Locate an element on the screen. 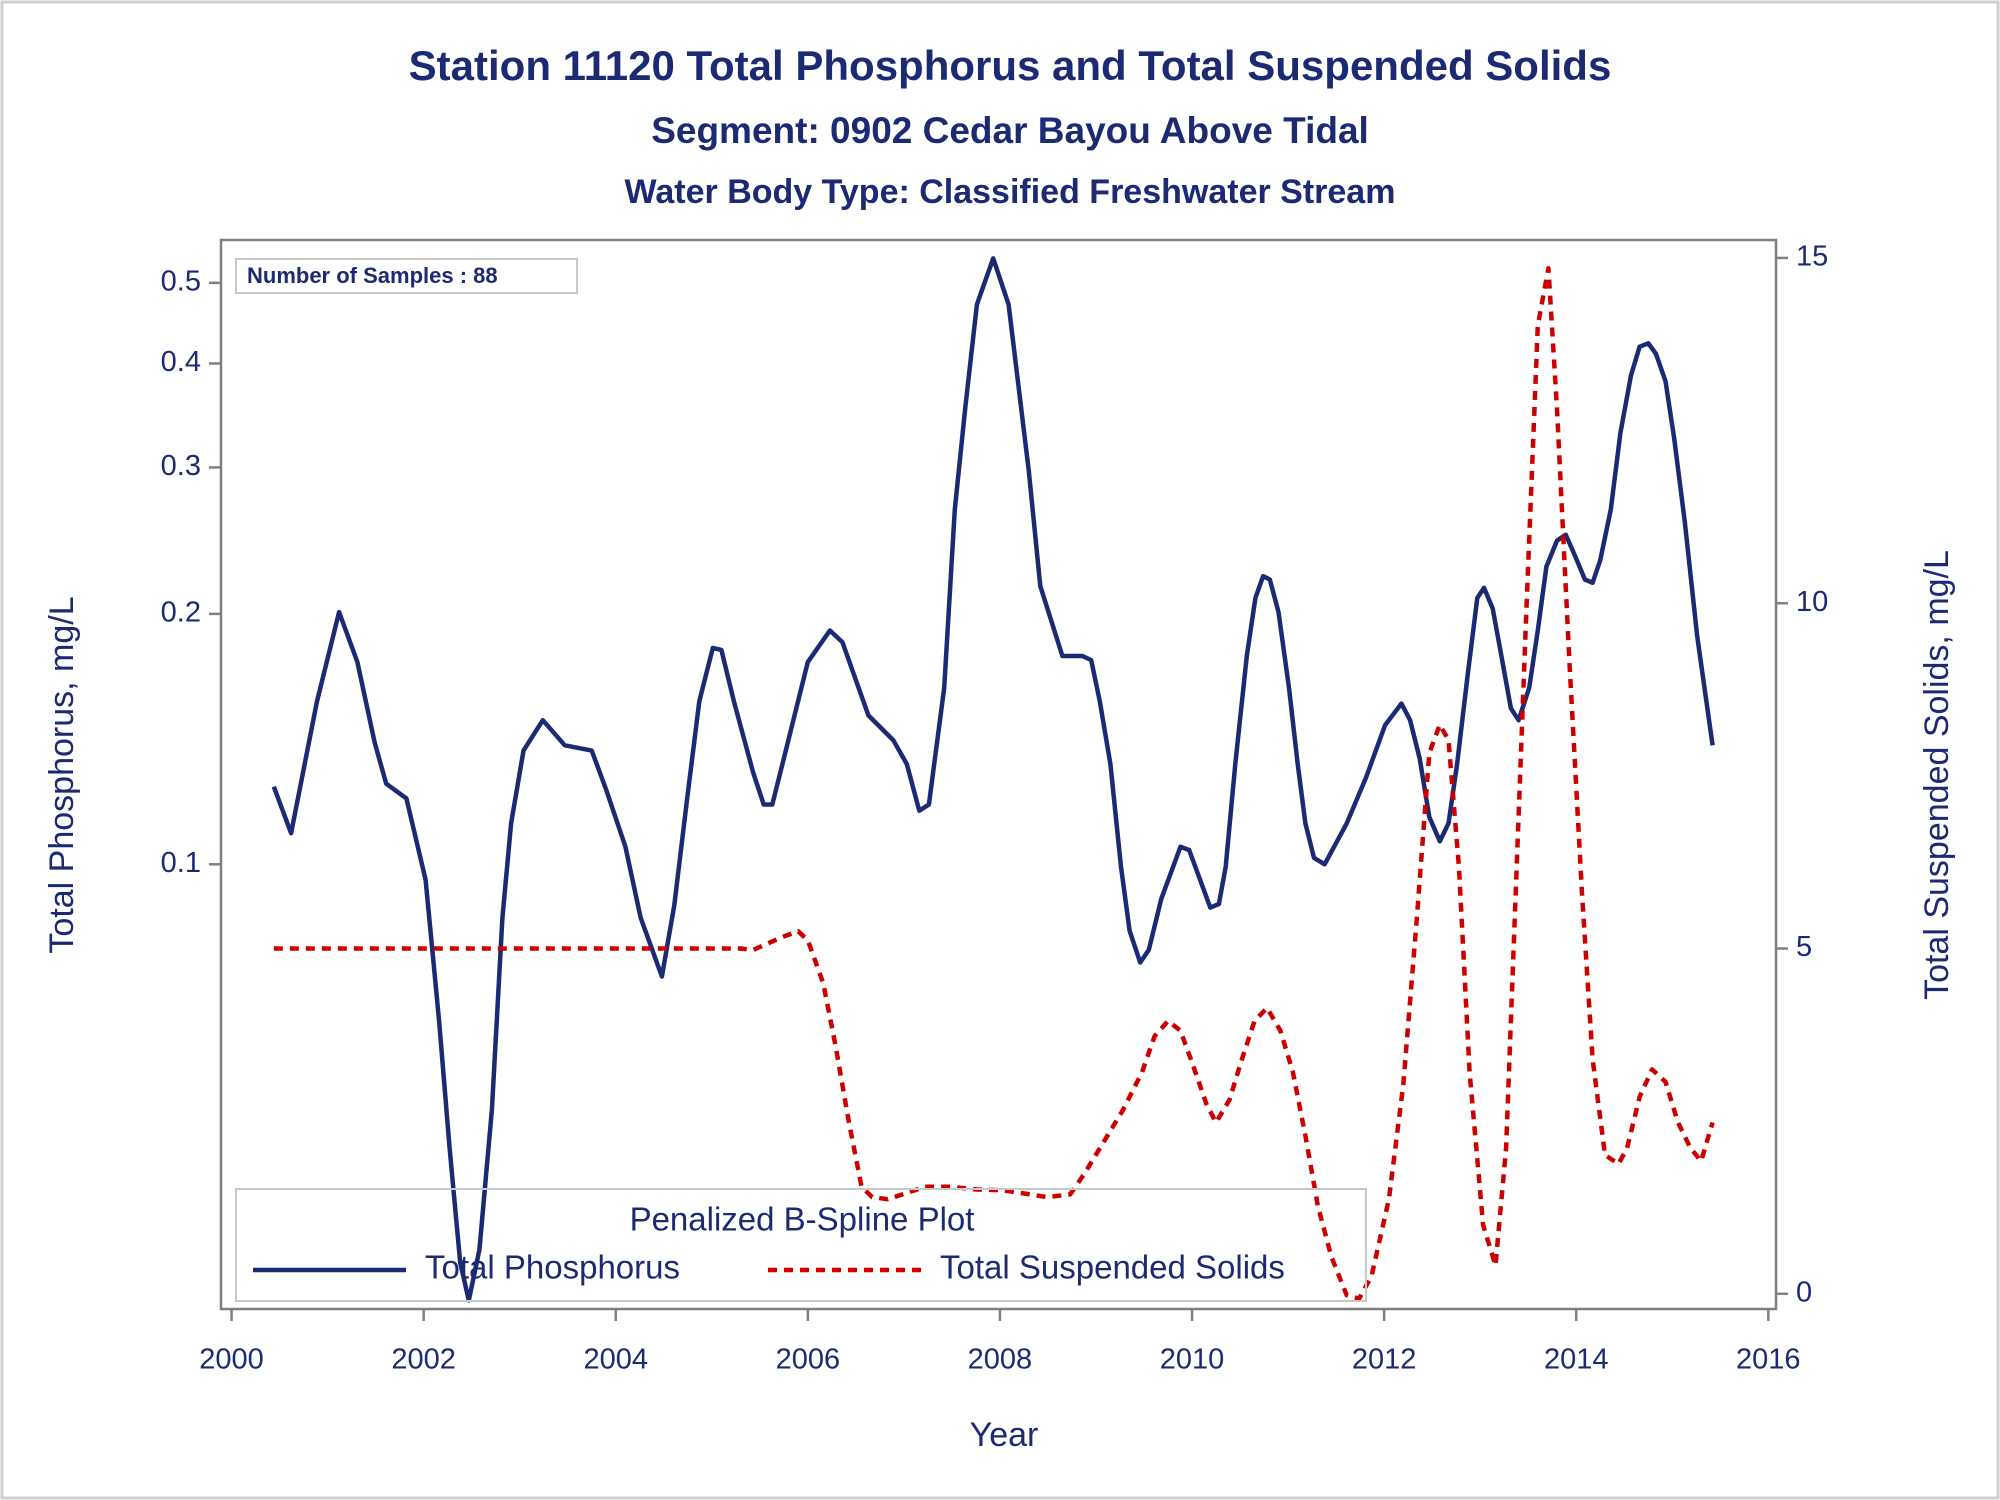 This screenshot has width=2000, height=1500. x-tick-label: 2006 is located at coordinates (808, 1360).